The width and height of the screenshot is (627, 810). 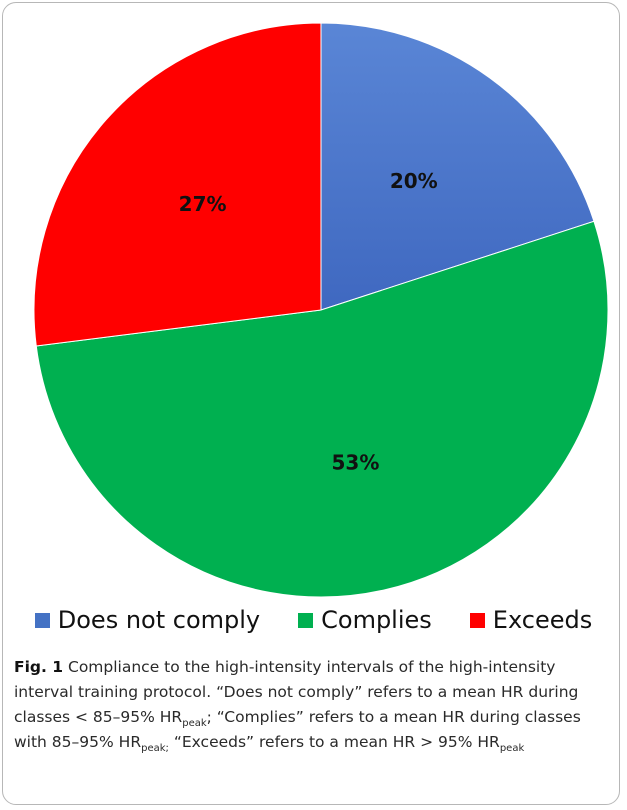 I want to click on caption-sub-2: peak;, so click(x=155, y=749).